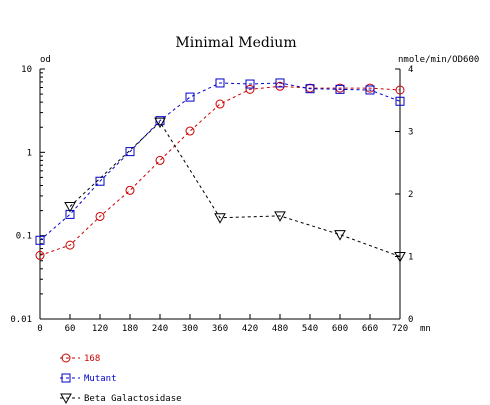 The image size is (490, 405). What do you see at coordinates (280, 329) in the screenshot?
I see `x-tick-label: 480` at bounding box center [280, 329].